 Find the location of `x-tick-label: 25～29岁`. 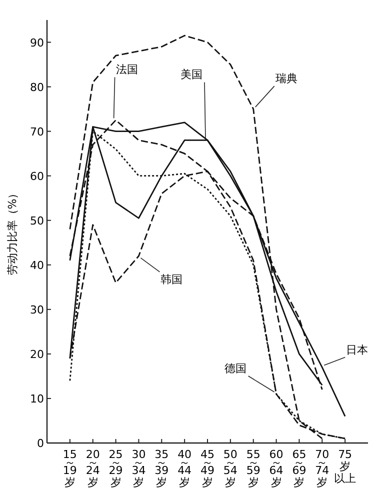

x-tick-label: 25～29岁 is located at coordinates (115, 468).